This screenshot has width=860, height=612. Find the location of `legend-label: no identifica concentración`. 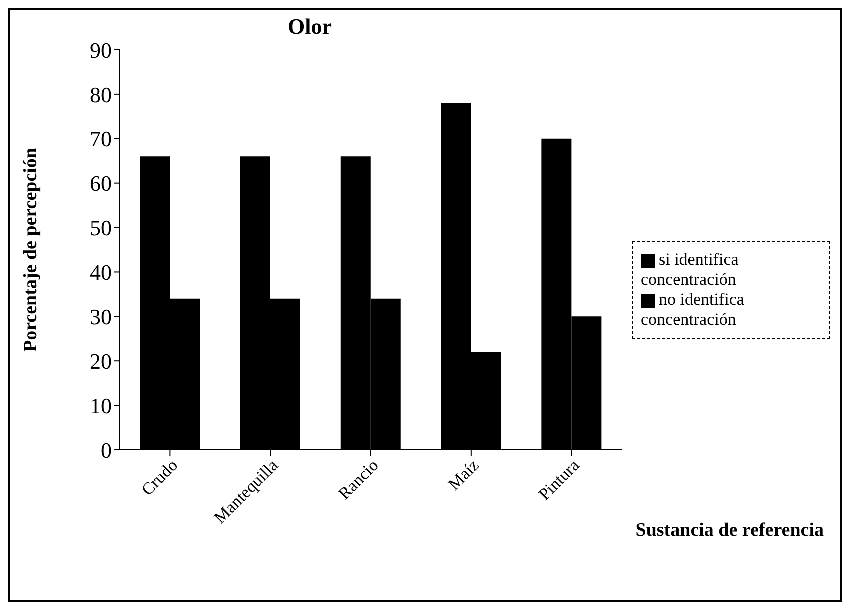

legend-label: no identifica concentración is located at coordinates (692, 309).